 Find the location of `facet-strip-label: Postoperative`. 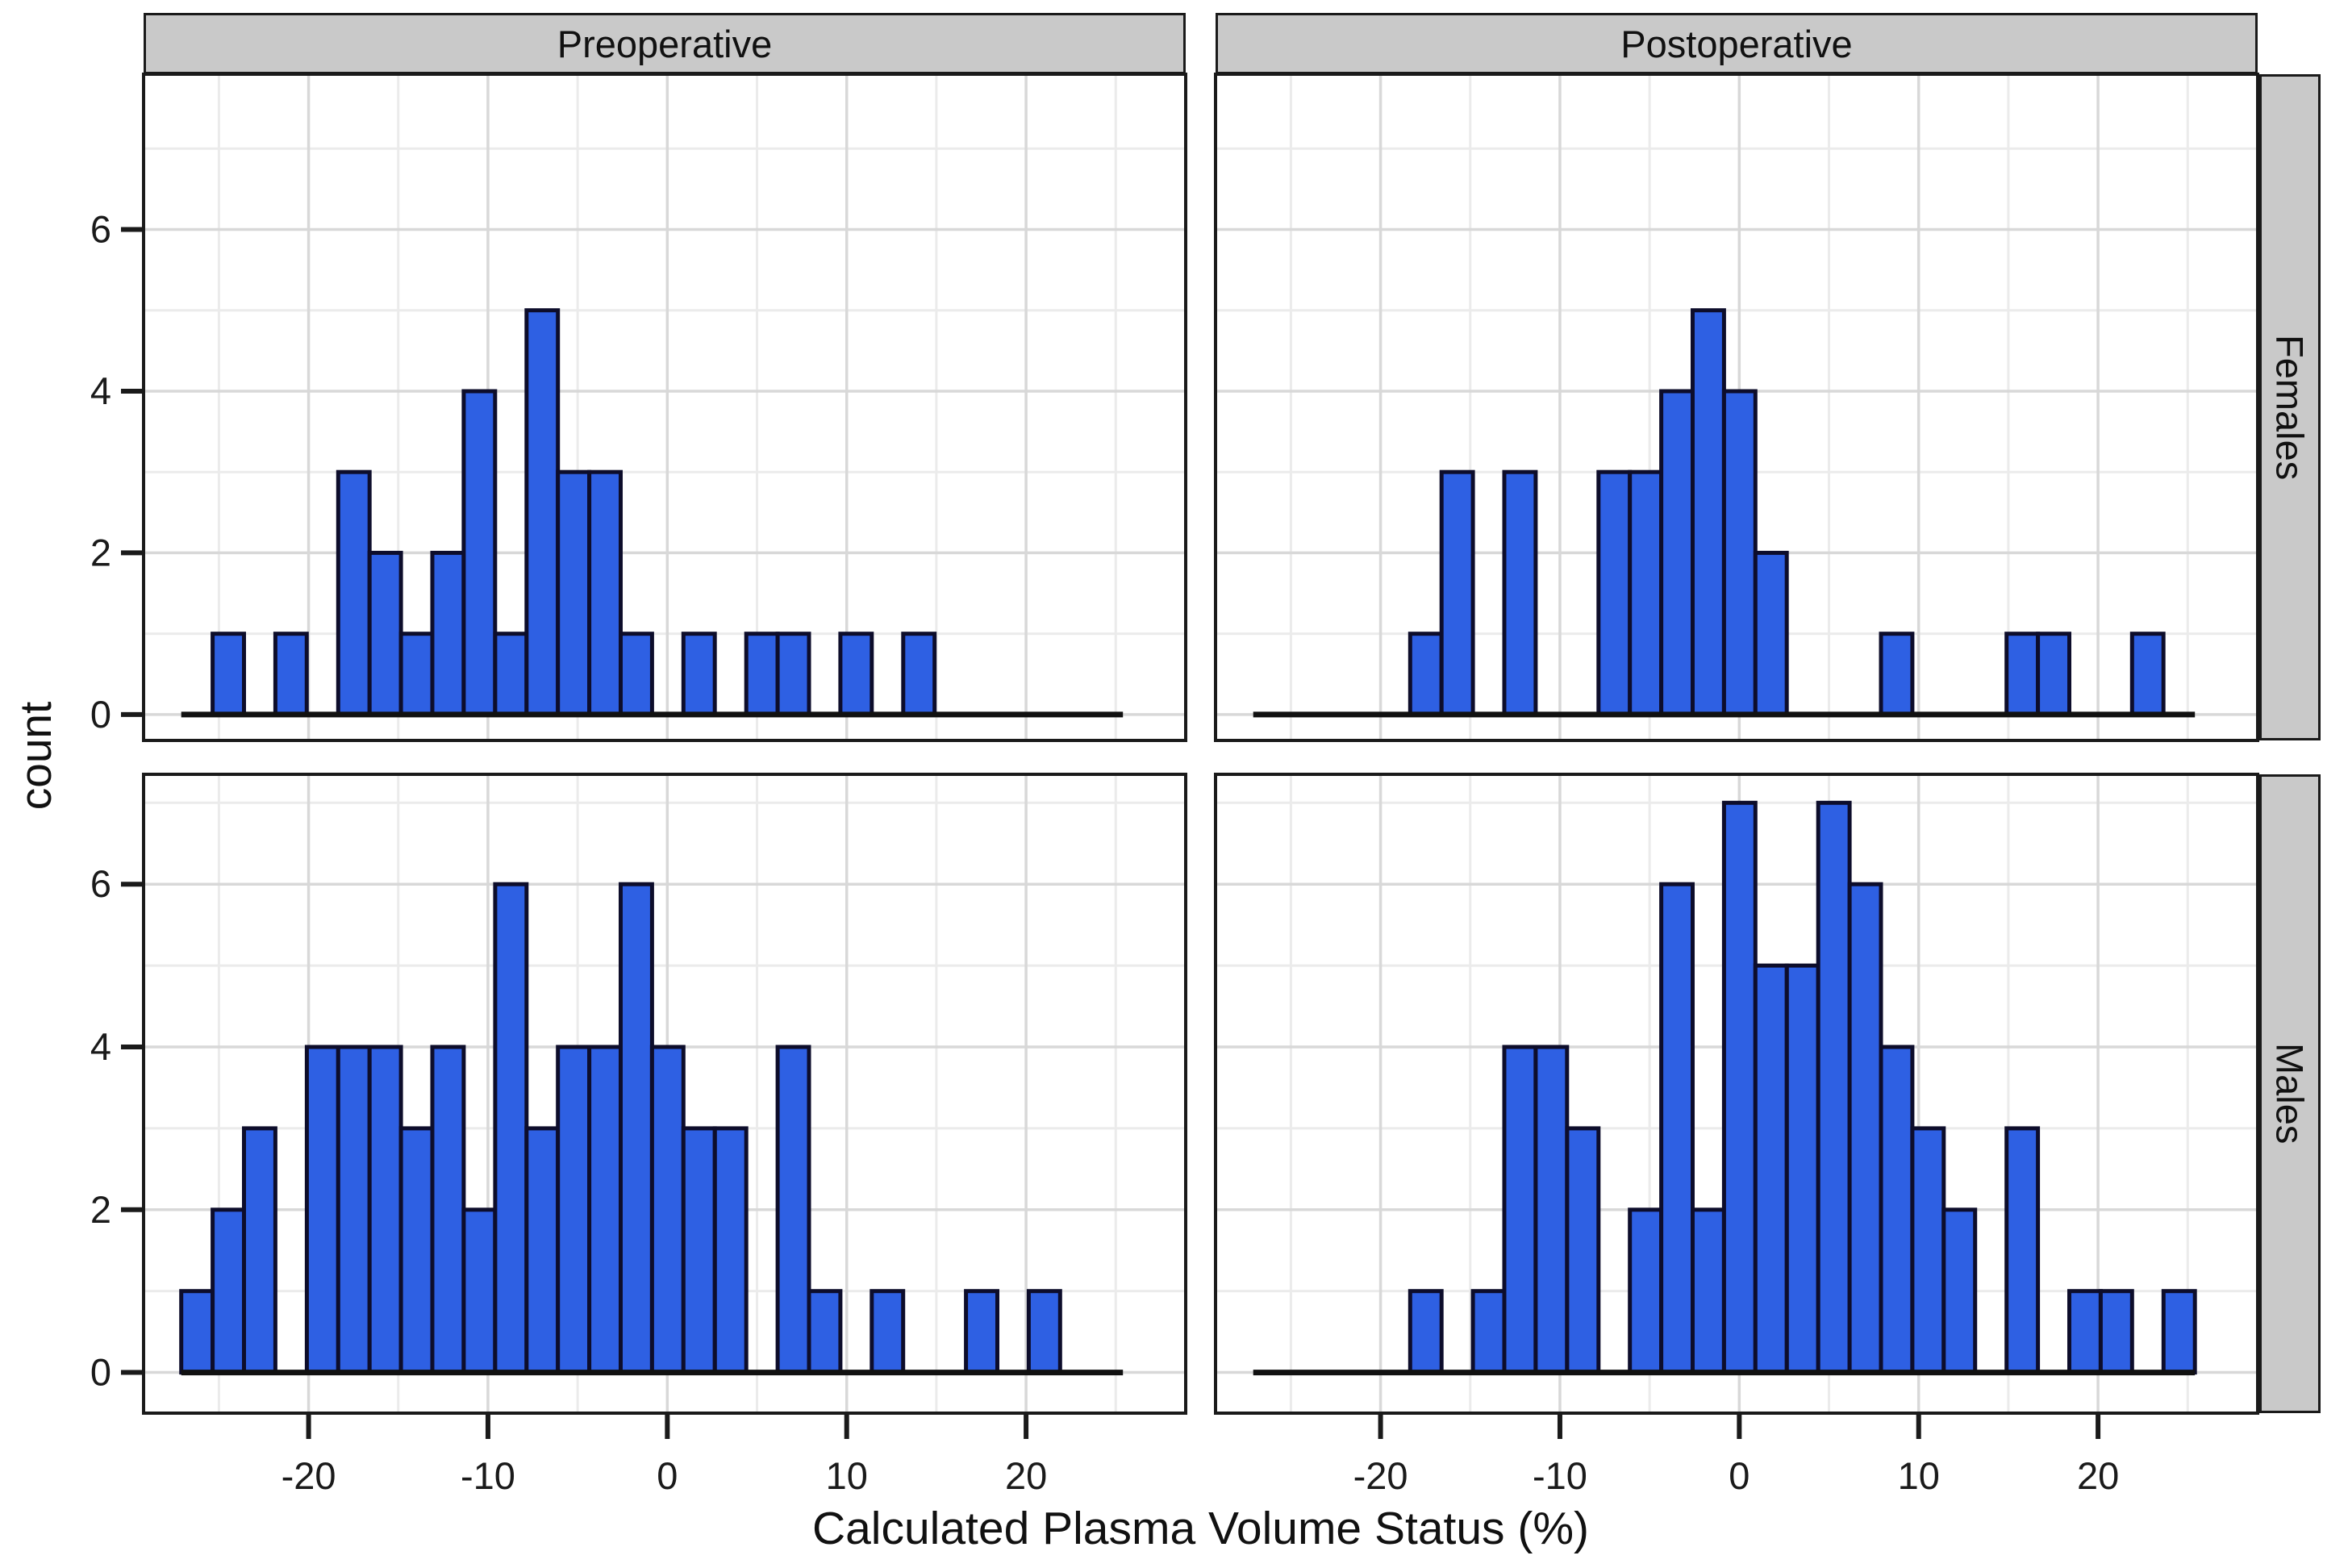

facet-strip-label: Postoperative is located at coordinates (1736, 43).